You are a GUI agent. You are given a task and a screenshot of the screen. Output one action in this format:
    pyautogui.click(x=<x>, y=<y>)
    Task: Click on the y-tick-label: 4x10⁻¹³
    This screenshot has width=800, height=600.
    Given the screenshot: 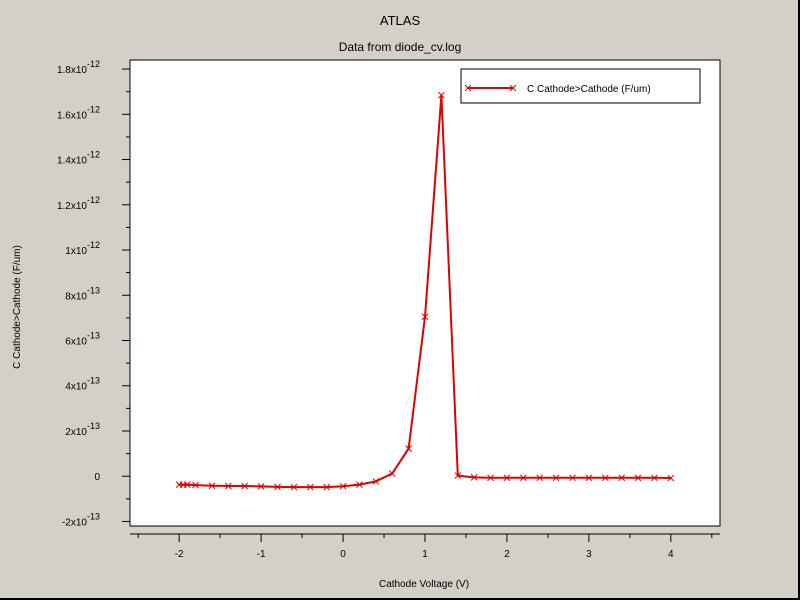 What is the action you would take?
    pyautogui.click(x=82, y=384)
    